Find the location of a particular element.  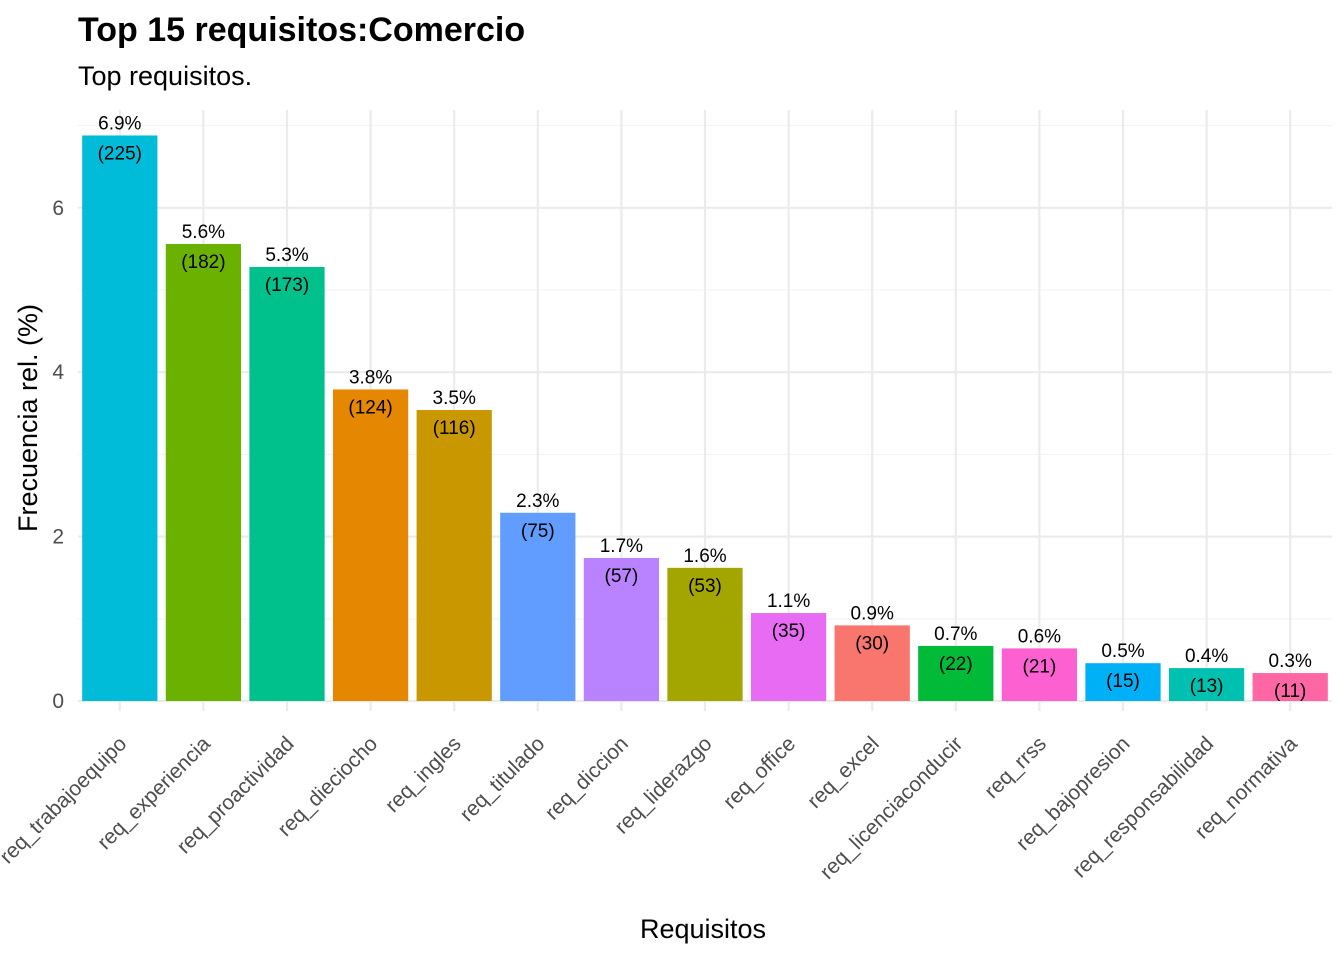

bar-pct-label: 2.3% is located at coordinates (537, 501).